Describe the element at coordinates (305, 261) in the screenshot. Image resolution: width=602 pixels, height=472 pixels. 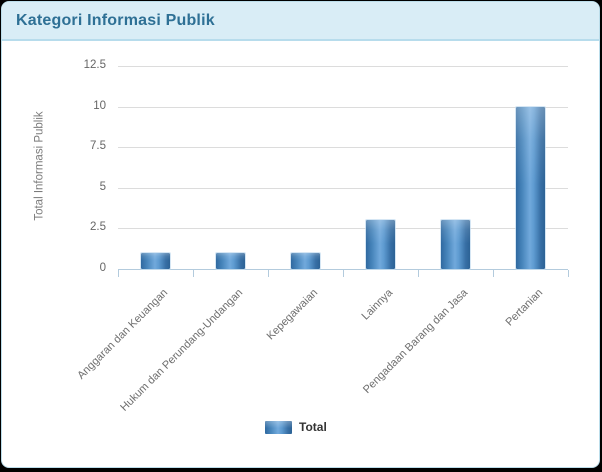
I see `bar-kepegawaian` at that location.